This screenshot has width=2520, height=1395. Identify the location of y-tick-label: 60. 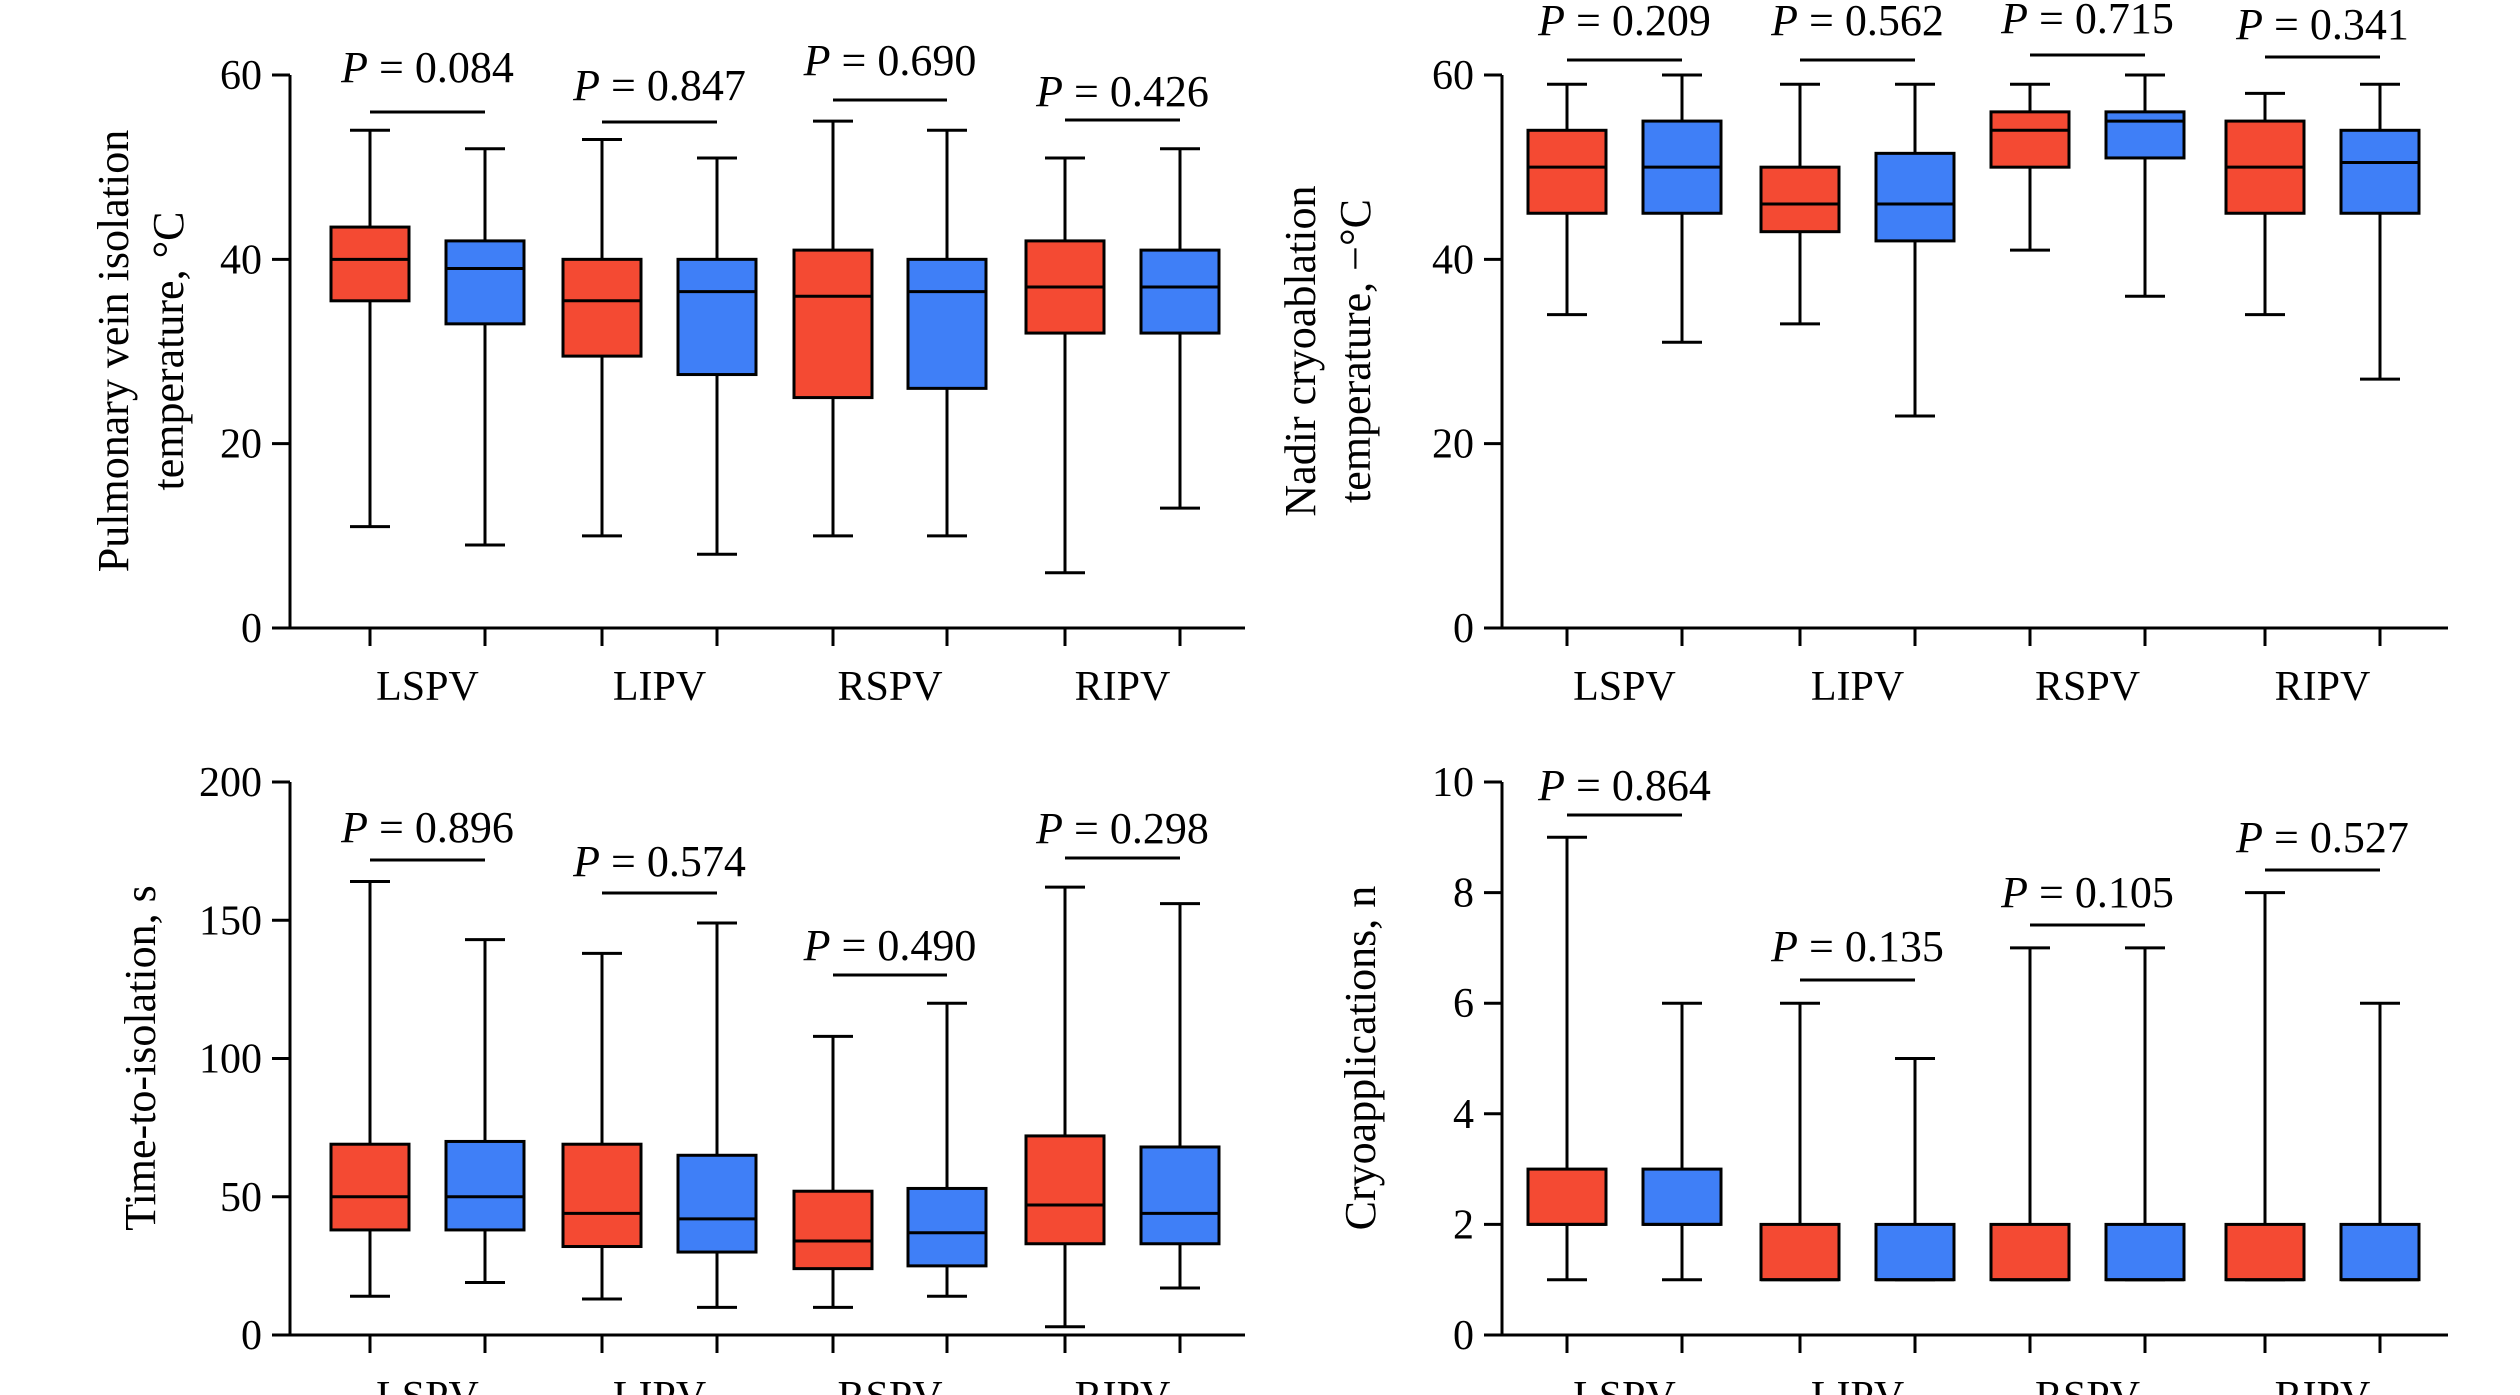
(1453, 76).